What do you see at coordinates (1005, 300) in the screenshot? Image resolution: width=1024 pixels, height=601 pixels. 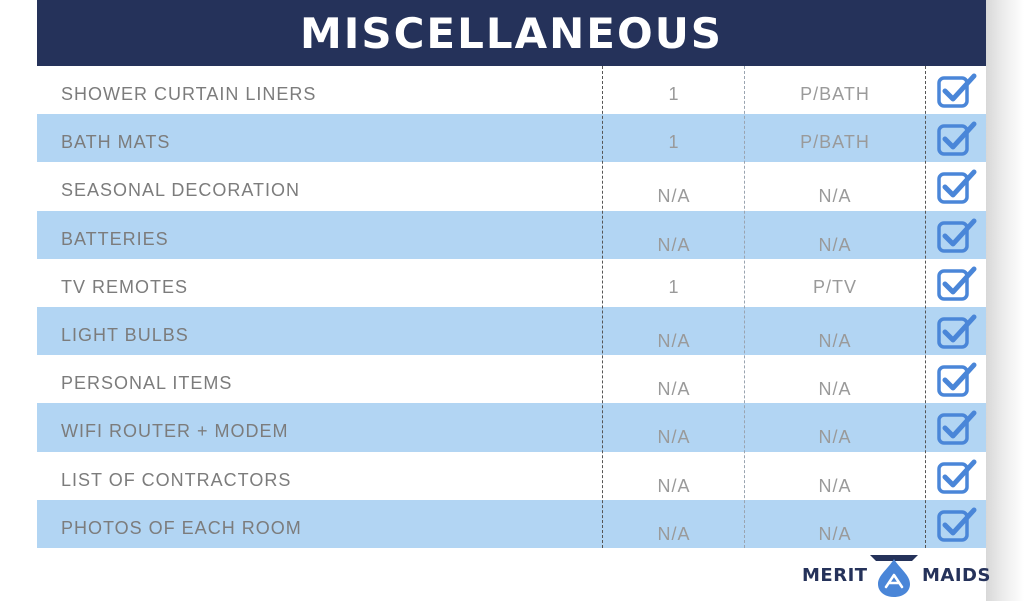 I see `page-shadow` at bounding box center [1005, 300].